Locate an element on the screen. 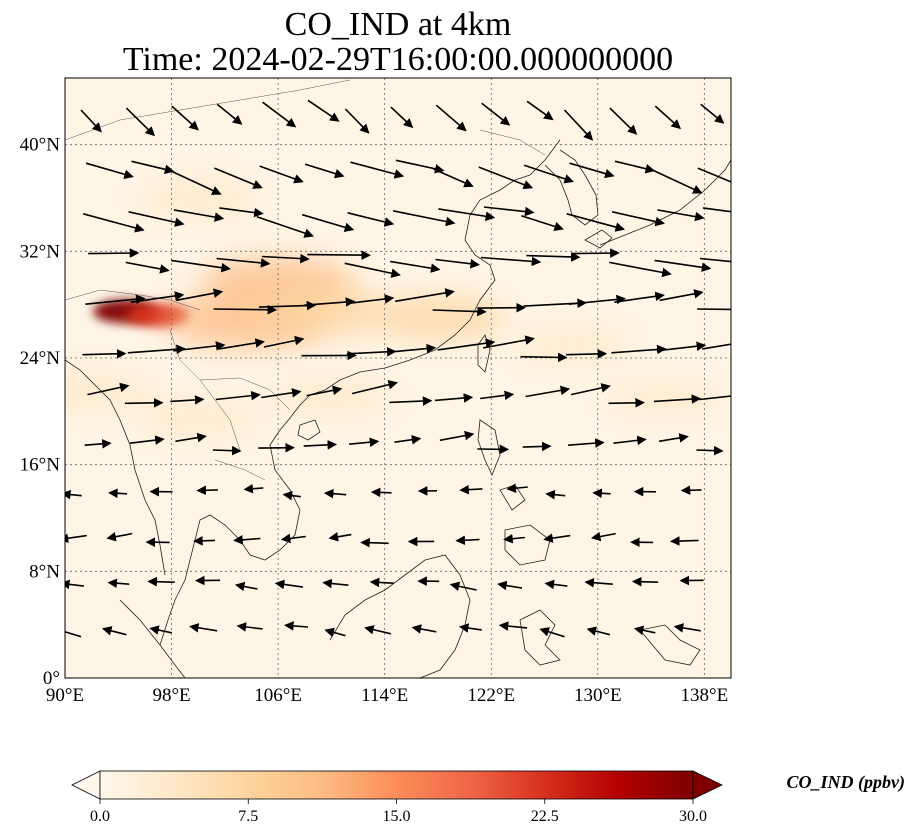 This screenshot has width=915, height=836. map-title-line2: Time: 2024-02-29T16:00:00.000000000 is located at coordinates (398, 59).